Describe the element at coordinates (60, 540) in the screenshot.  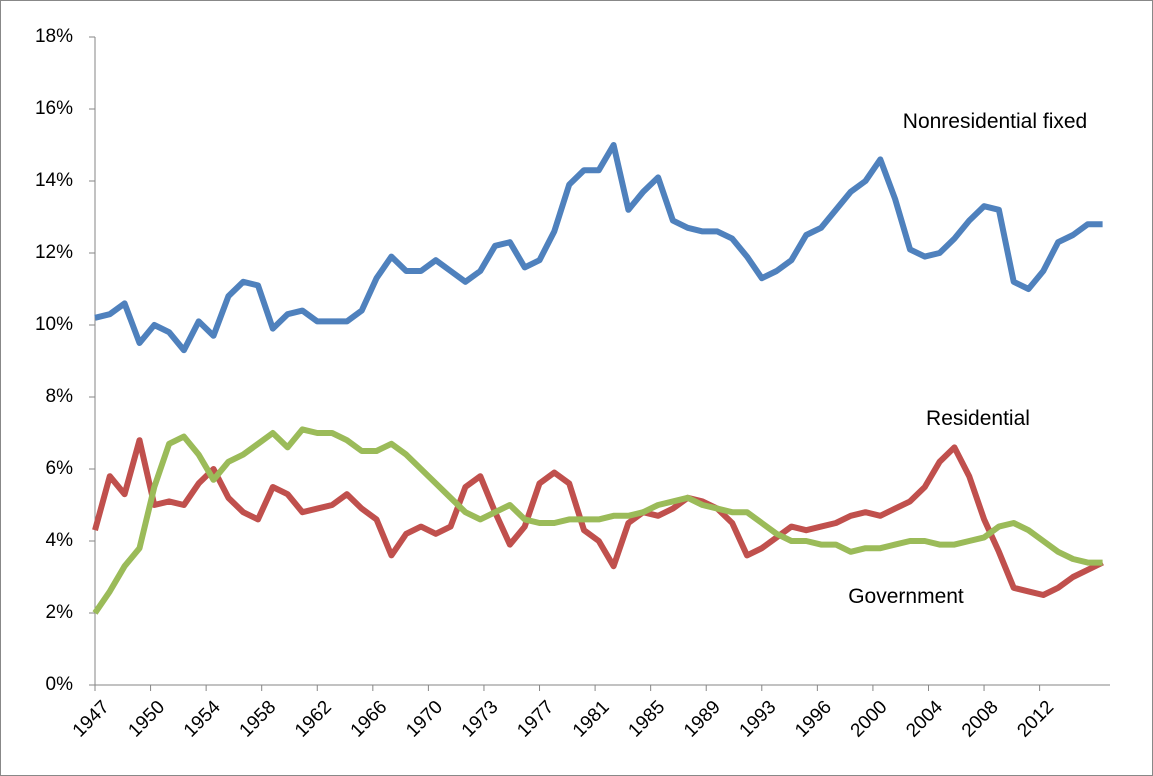
I see `y-tick-label: 4%` at that location.